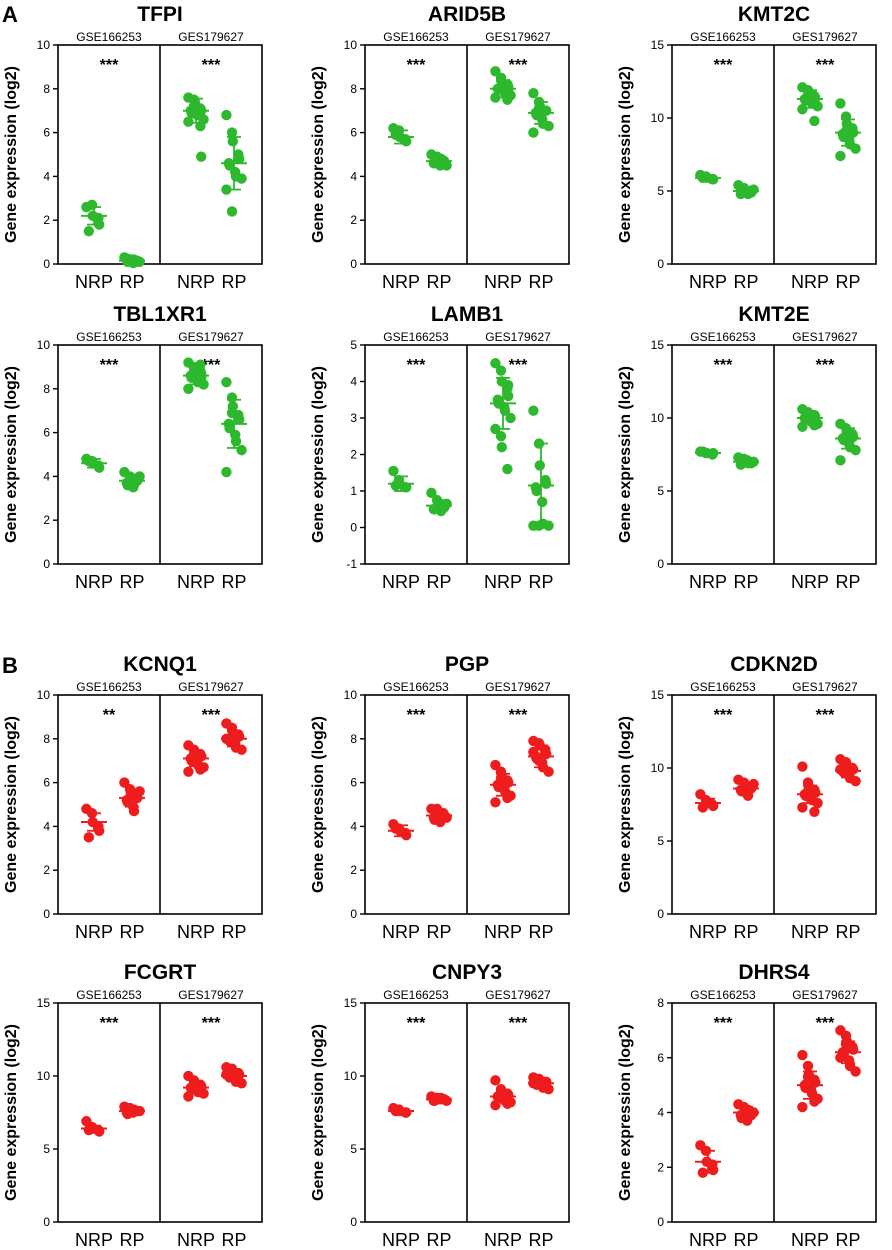  What do you see at coordinates (160, 14) in the screenshot?
I see `chart-title: TFPI` at bounding box center [160, 14].